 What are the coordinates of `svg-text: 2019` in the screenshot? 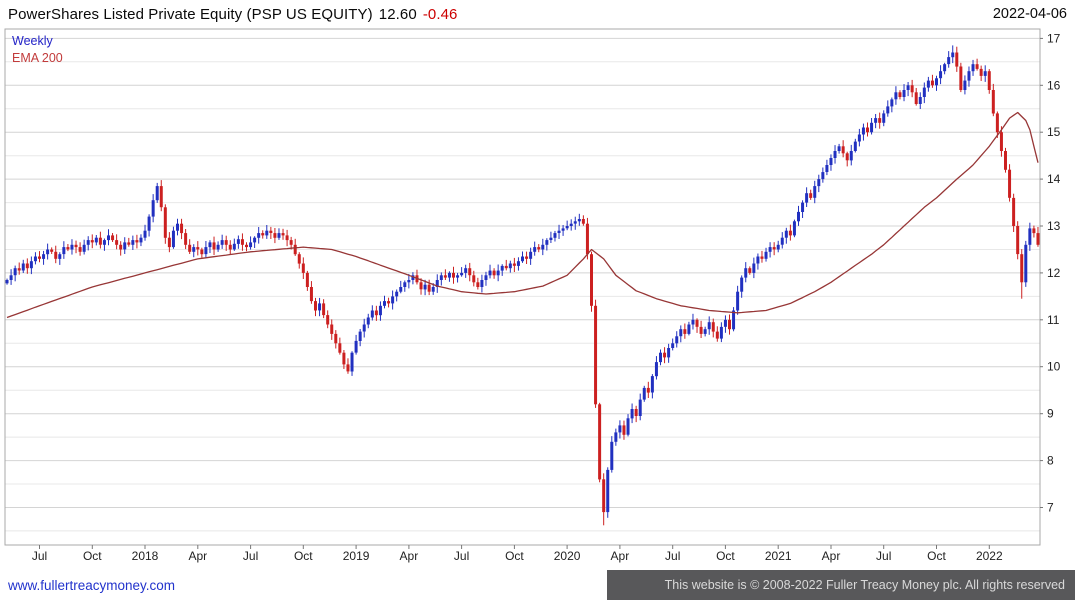 It's located at (356, 556).